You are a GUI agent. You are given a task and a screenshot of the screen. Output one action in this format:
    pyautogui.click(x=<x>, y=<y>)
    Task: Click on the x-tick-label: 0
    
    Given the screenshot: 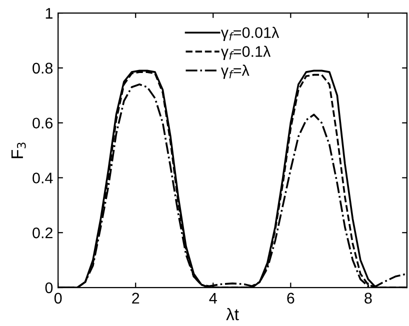 What is the action you would take?
    pyautogui.click(x=58, y=298)
    